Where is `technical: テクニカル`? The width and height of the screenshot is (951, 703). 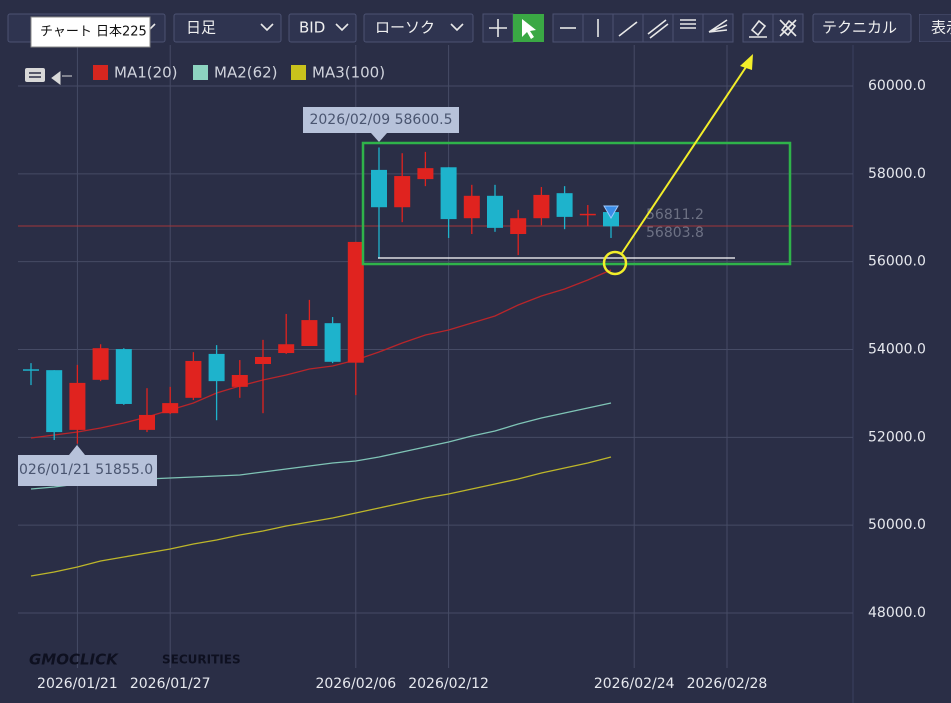
technical: テクニカル is located at coordinates (859, 28).